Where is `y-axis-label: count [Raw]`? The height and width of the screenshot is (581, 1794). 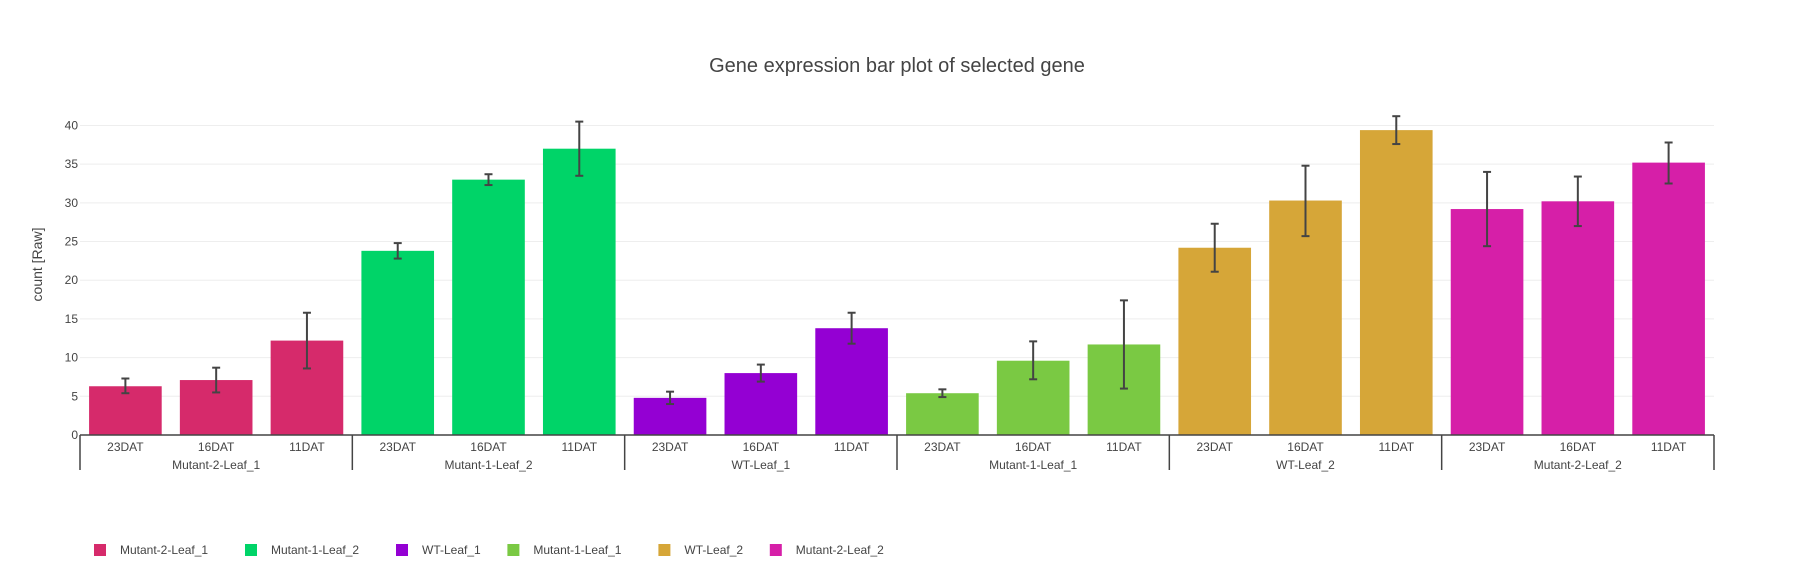
y-axis-label: count [Raw] is located at coordinates (37, 265).